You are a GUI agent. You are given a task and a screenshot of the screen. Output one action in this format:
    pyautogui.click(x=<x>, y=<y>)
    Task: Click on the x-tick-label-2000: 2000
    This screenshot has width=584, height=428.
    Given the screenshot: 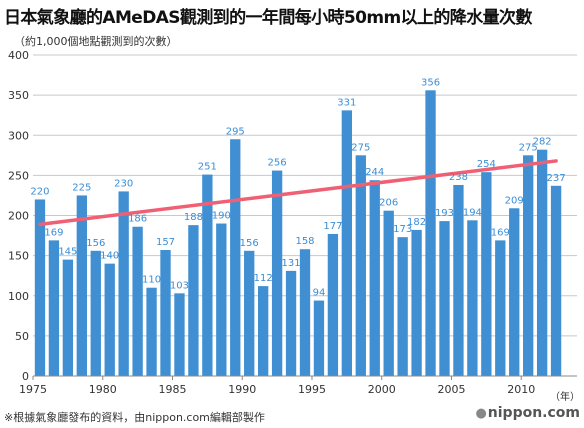 What is the action you would take?
    pyautogui.click(x=382, y=389)
    